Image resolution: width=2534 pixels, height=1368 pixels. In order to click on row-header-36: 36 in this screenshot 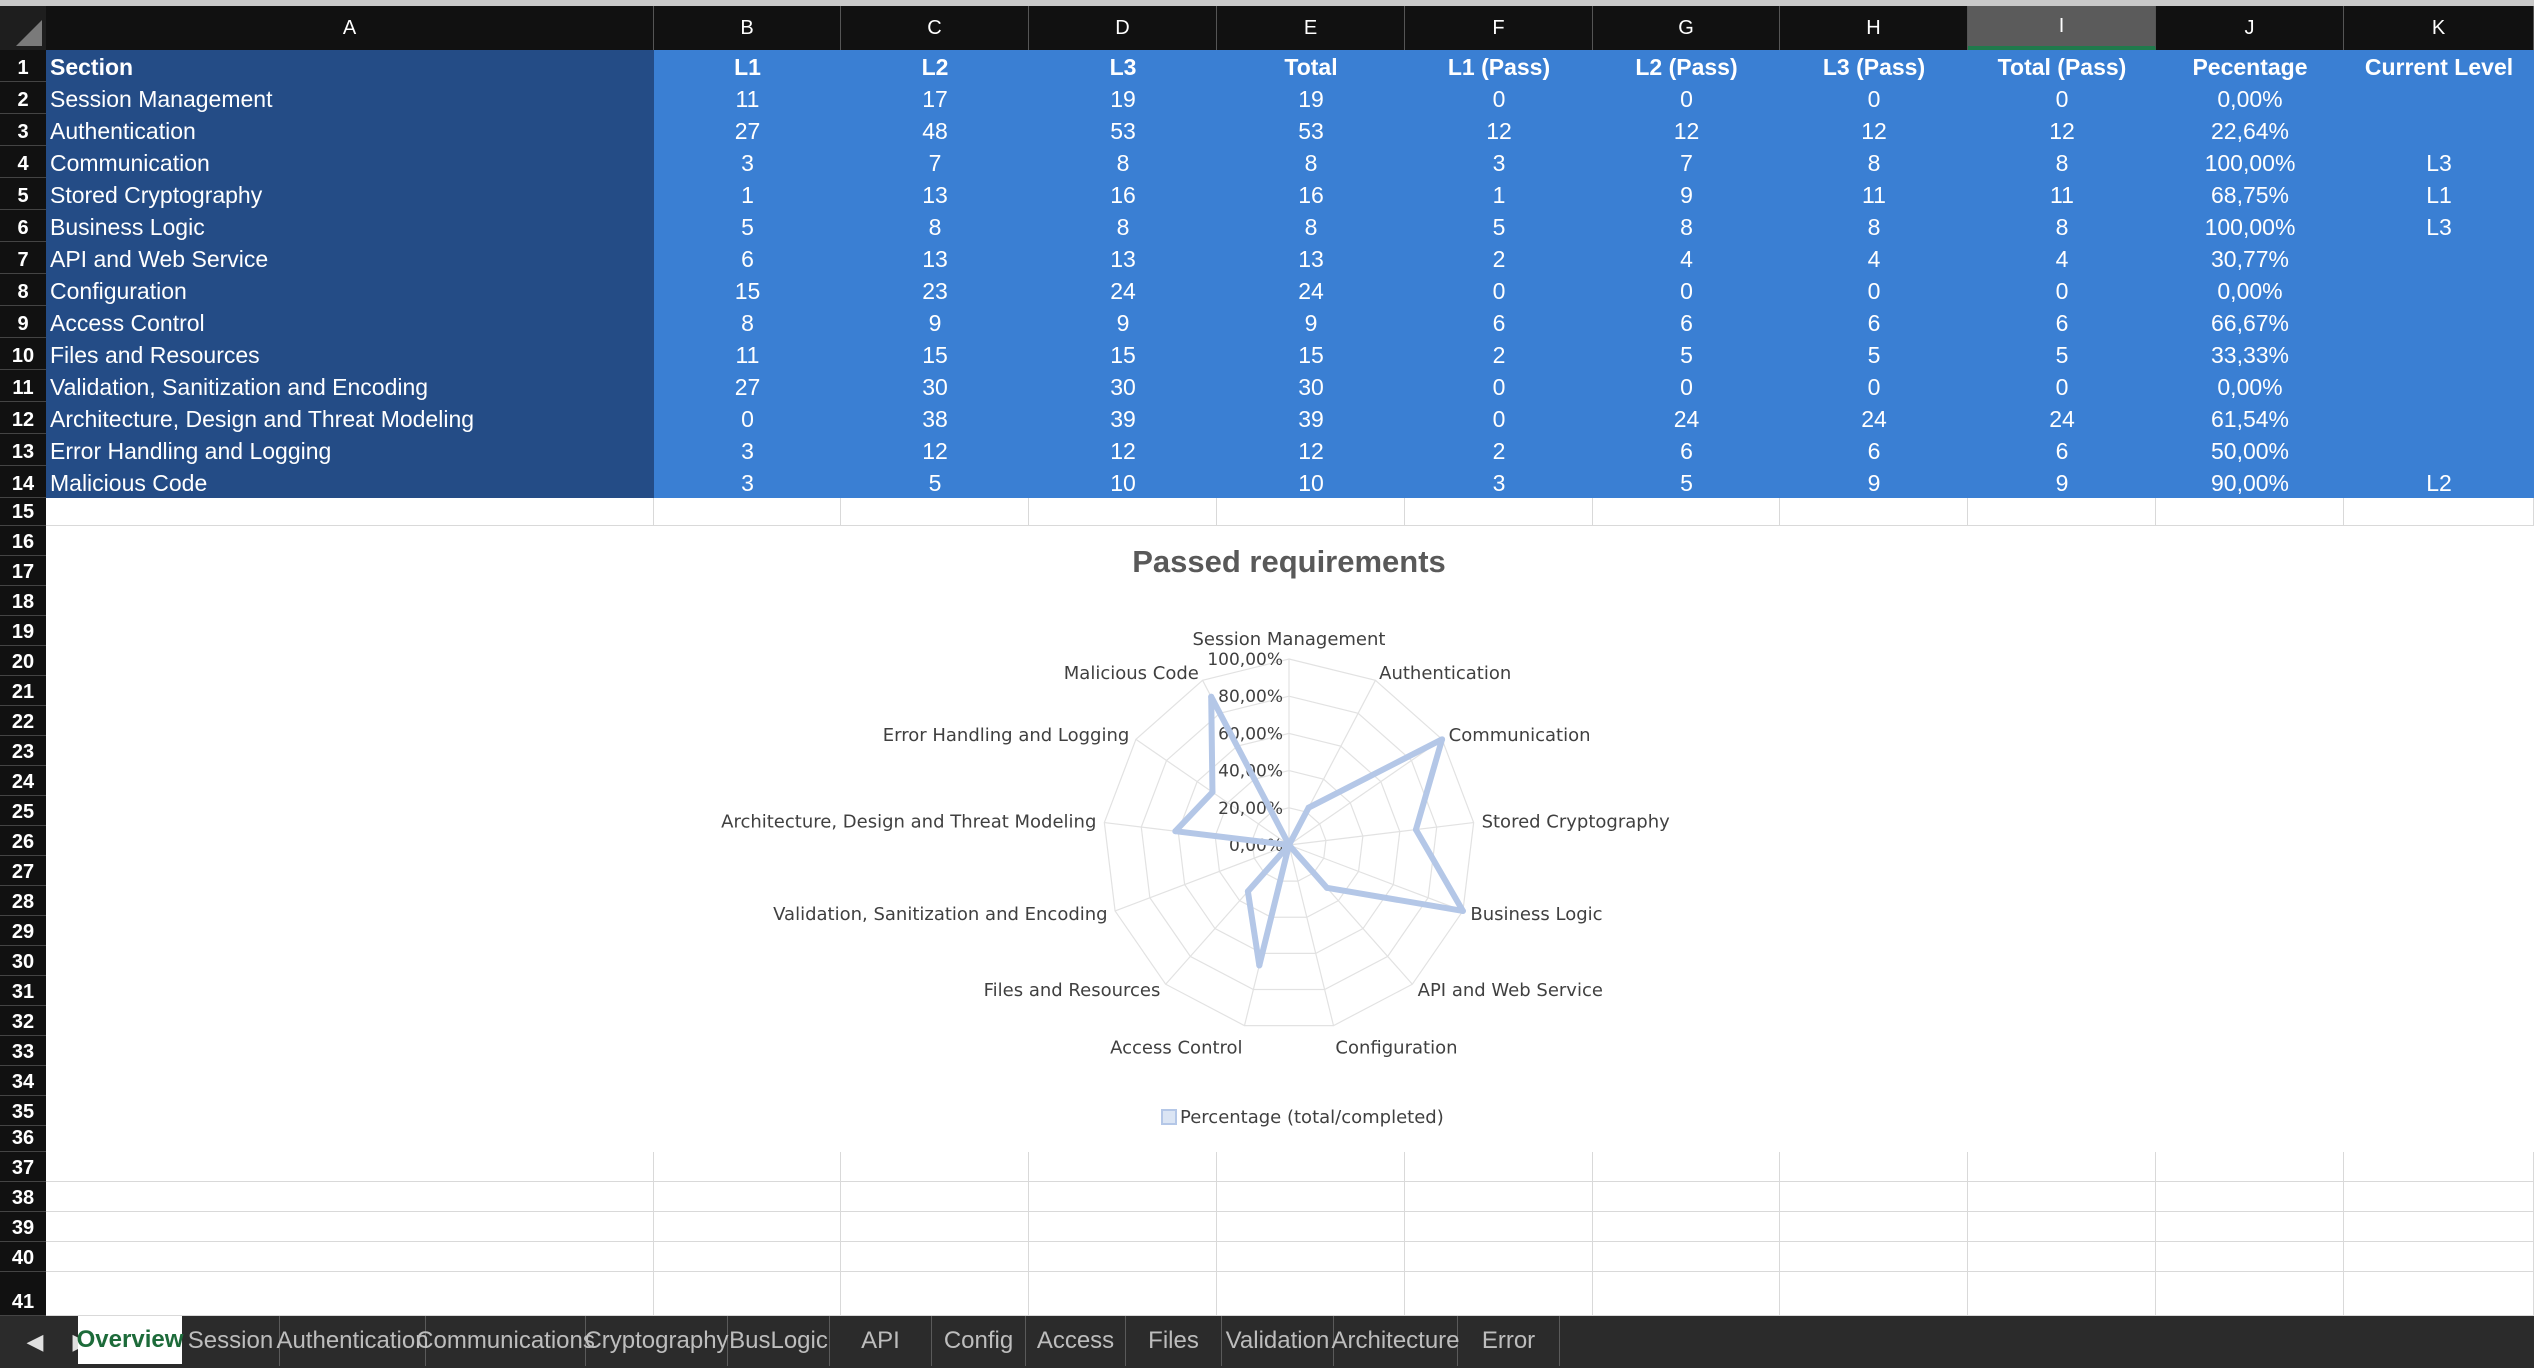, I will do `click(23, 1139)`.